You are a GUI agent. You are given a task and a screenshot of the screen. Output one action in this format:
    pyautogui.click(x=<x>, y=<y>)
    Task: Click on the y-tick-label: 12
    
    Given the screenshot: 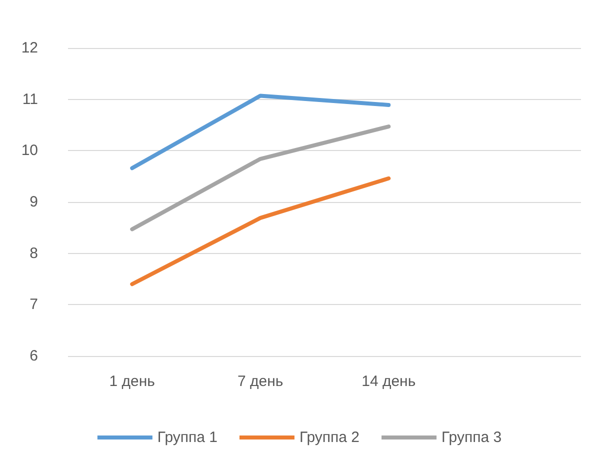 What is the action you would take?
    pyautogui.click(x=29, y=48)
    